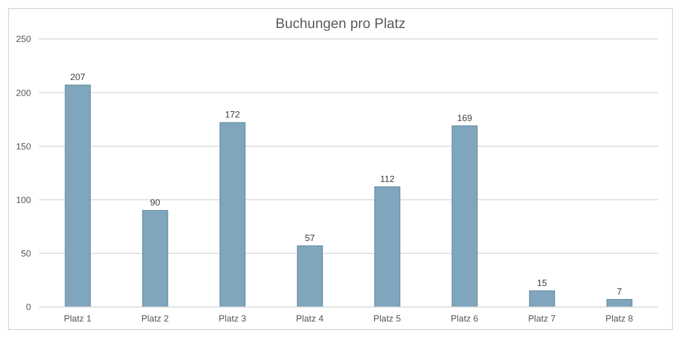 This screenshot has width=681, height=338. What do you see at coordinates (25, 253) in the screenshot?
I see `y-tick-label: 50` at bounding box center [25, 253].